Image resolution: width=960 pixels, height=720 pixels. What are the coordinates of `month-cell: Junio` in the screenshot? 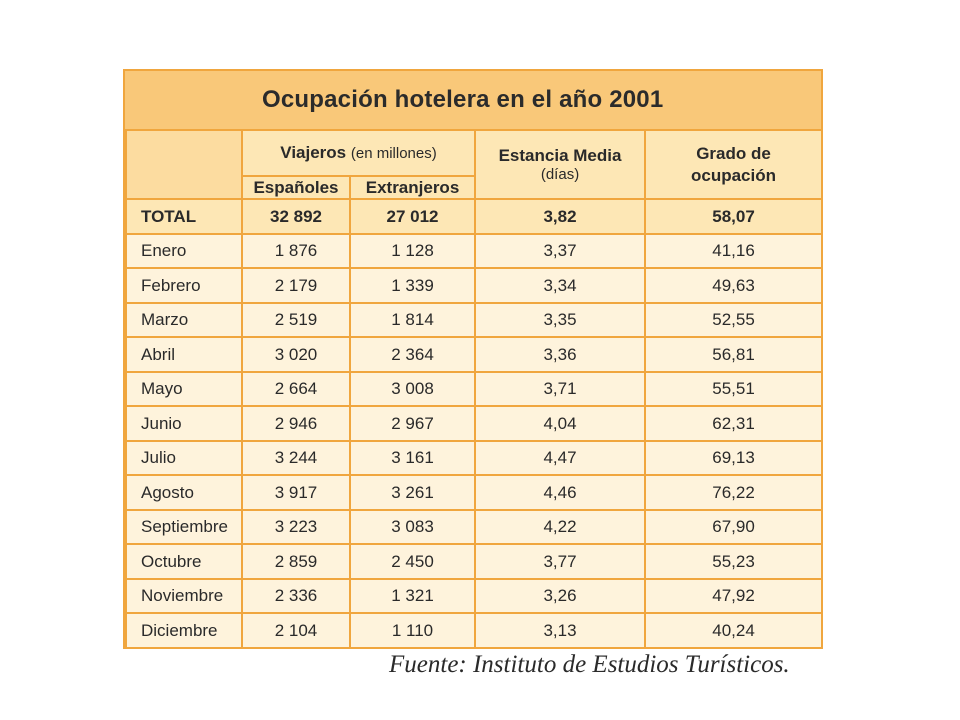 It's located at (184, 423).